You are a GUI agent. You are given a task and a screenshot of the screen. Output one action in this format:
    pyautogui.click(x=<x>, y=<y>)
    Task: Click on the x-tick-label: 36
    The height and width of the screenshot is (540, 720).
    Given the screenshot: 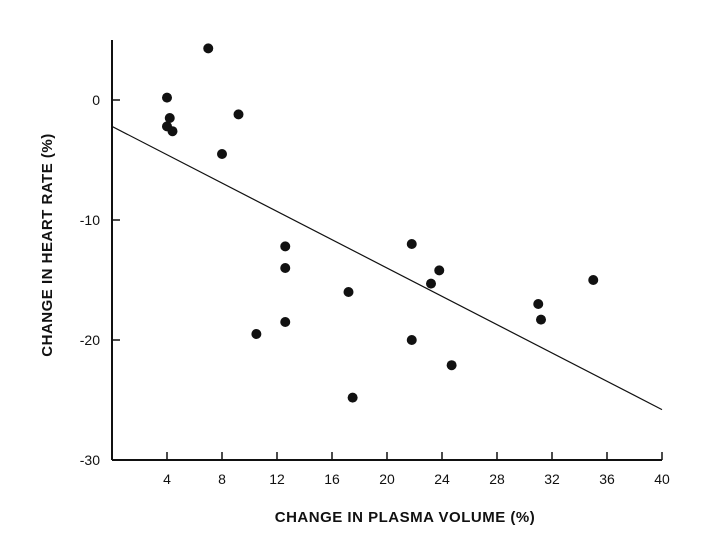 What is the action you would take?
    pyautogui.click(x=607, y=479)
    